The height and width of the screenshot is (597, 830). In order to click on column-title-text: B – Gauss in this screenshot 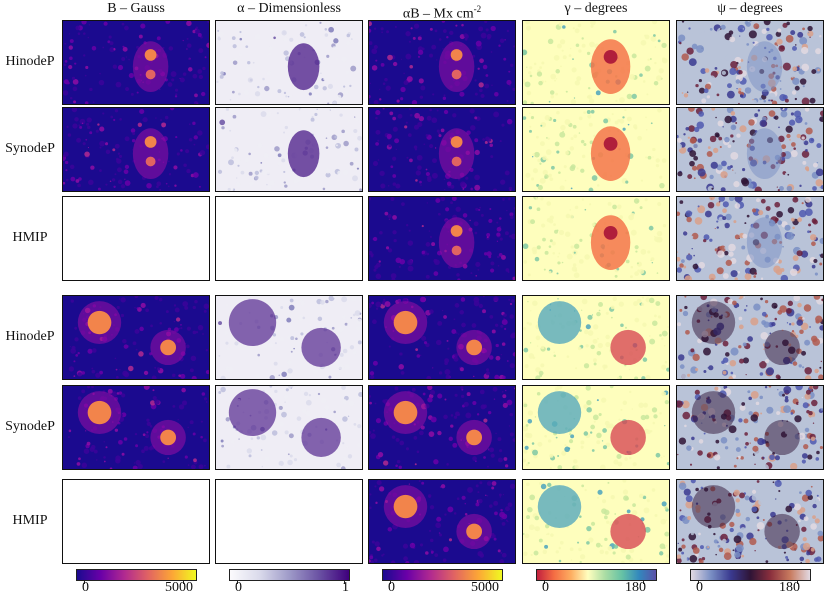, I will do `click(136, 8)`.